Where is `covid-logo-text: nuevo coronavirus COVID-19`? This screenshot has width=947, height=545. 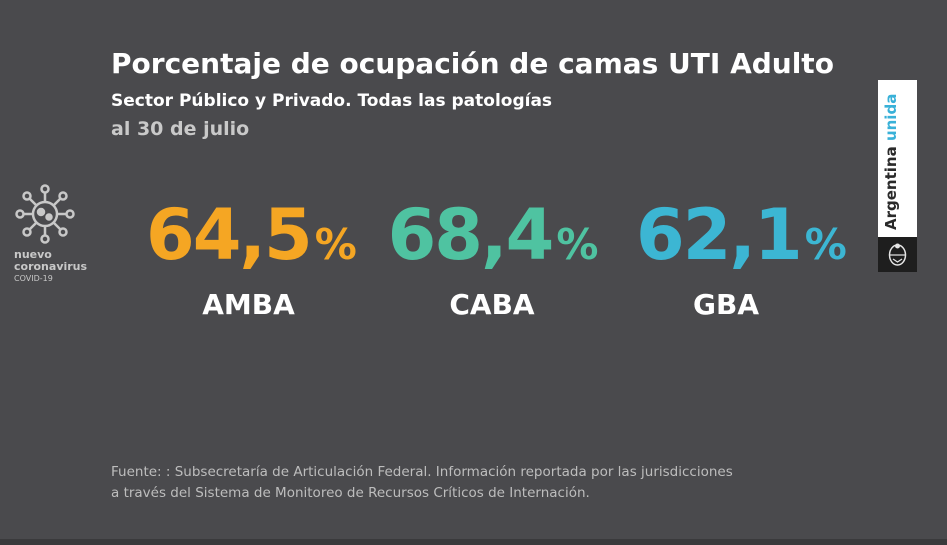 covid-logo-text: nuevo coronavirus COVID-19 is located at coordinates (59, 267).